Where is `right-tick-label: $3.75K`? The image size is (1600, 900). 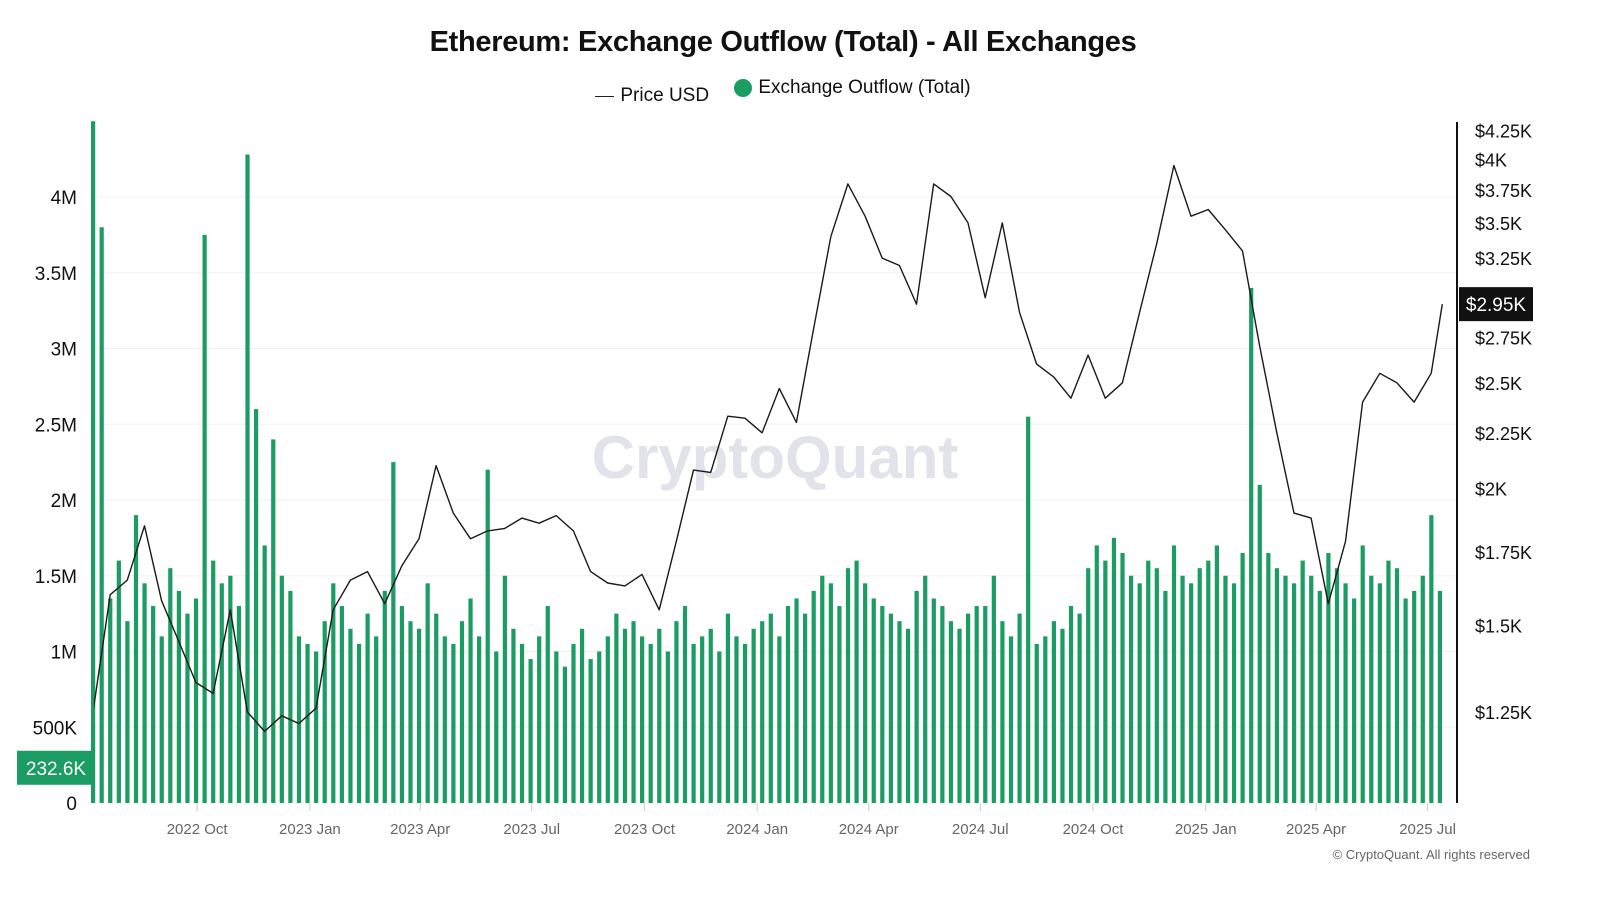 right-tick-label: $3.75K is located at coordinates (1503, 191).